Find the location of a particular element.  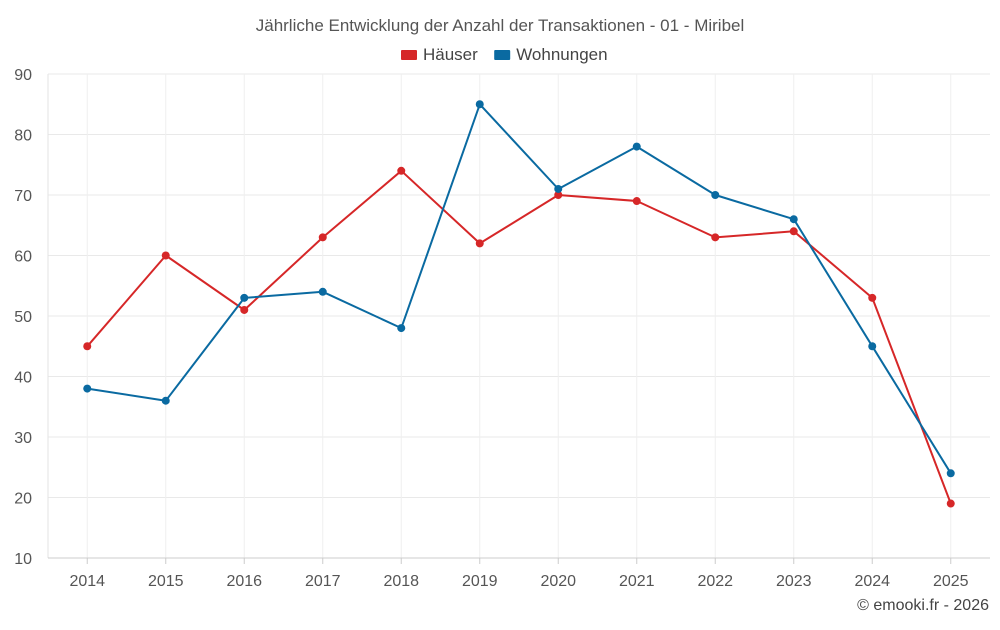

x-tick-label: 2015 is located at coordinates (166, 581).